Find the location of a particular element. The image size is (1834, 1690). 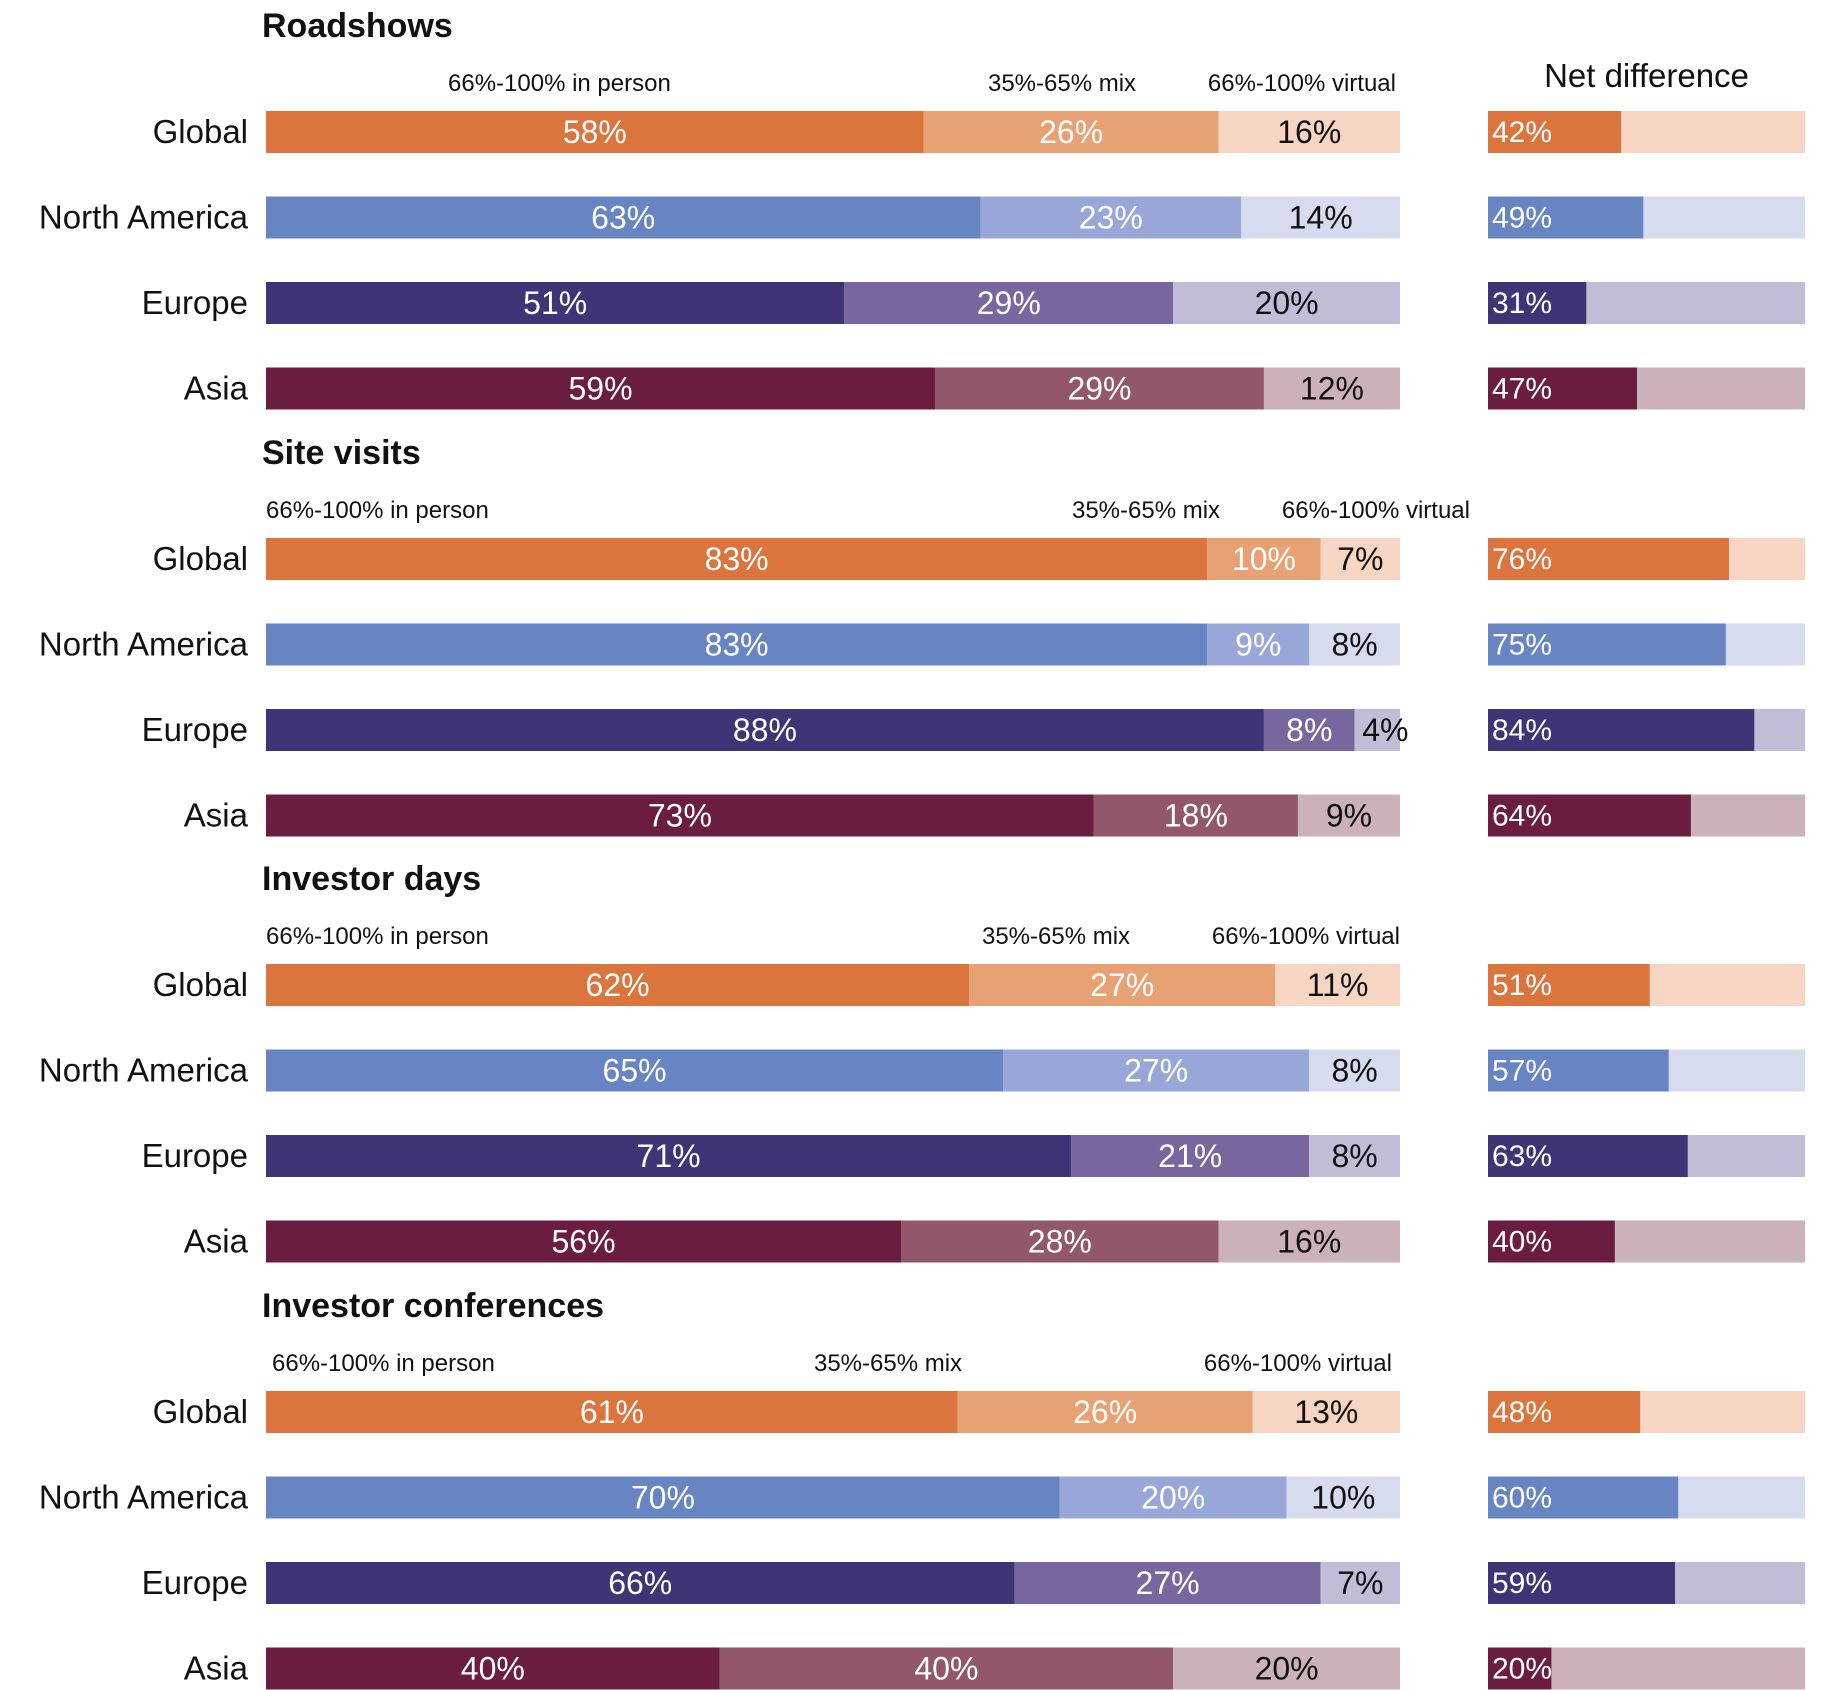

bar-segment-in-person-global-investor-days is located at coordinates (618, 985).